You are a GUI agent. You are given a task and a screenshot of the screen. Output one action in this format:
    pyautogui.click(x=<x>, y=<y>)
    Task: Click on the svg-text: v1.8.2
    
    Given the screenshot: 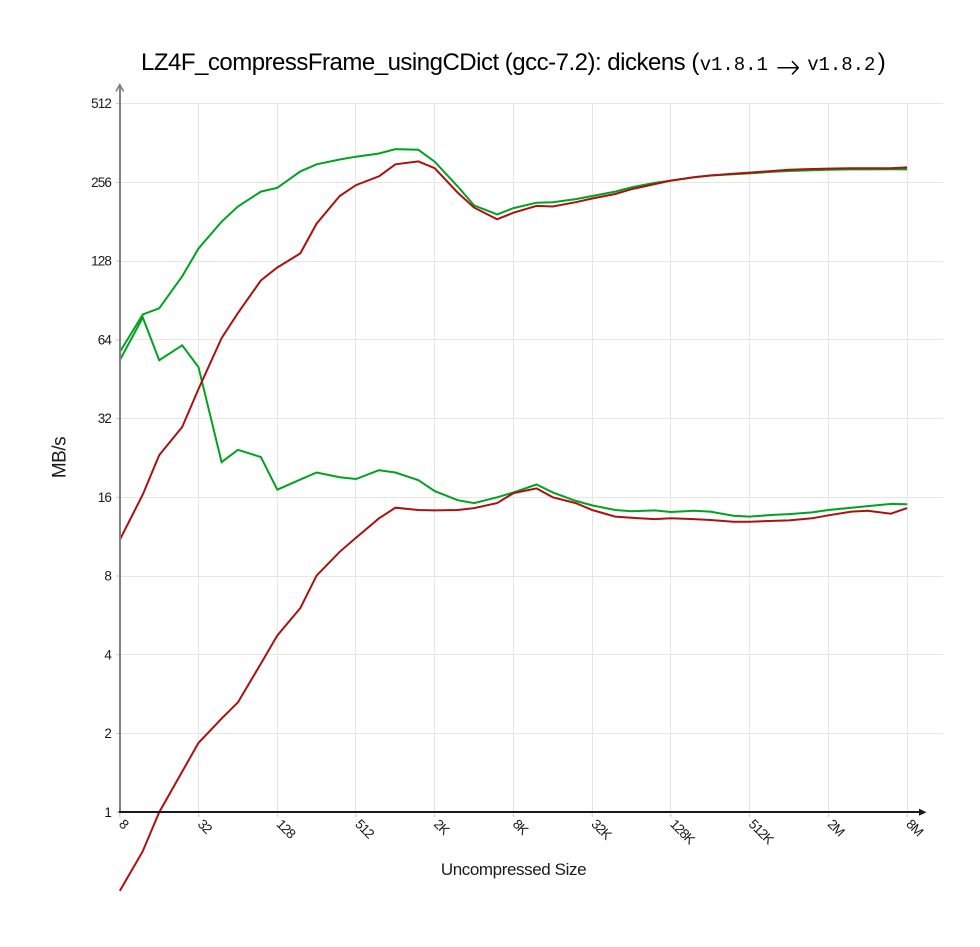 What is the action you would take?
    pyautogui.click(x=841, y=65)
    